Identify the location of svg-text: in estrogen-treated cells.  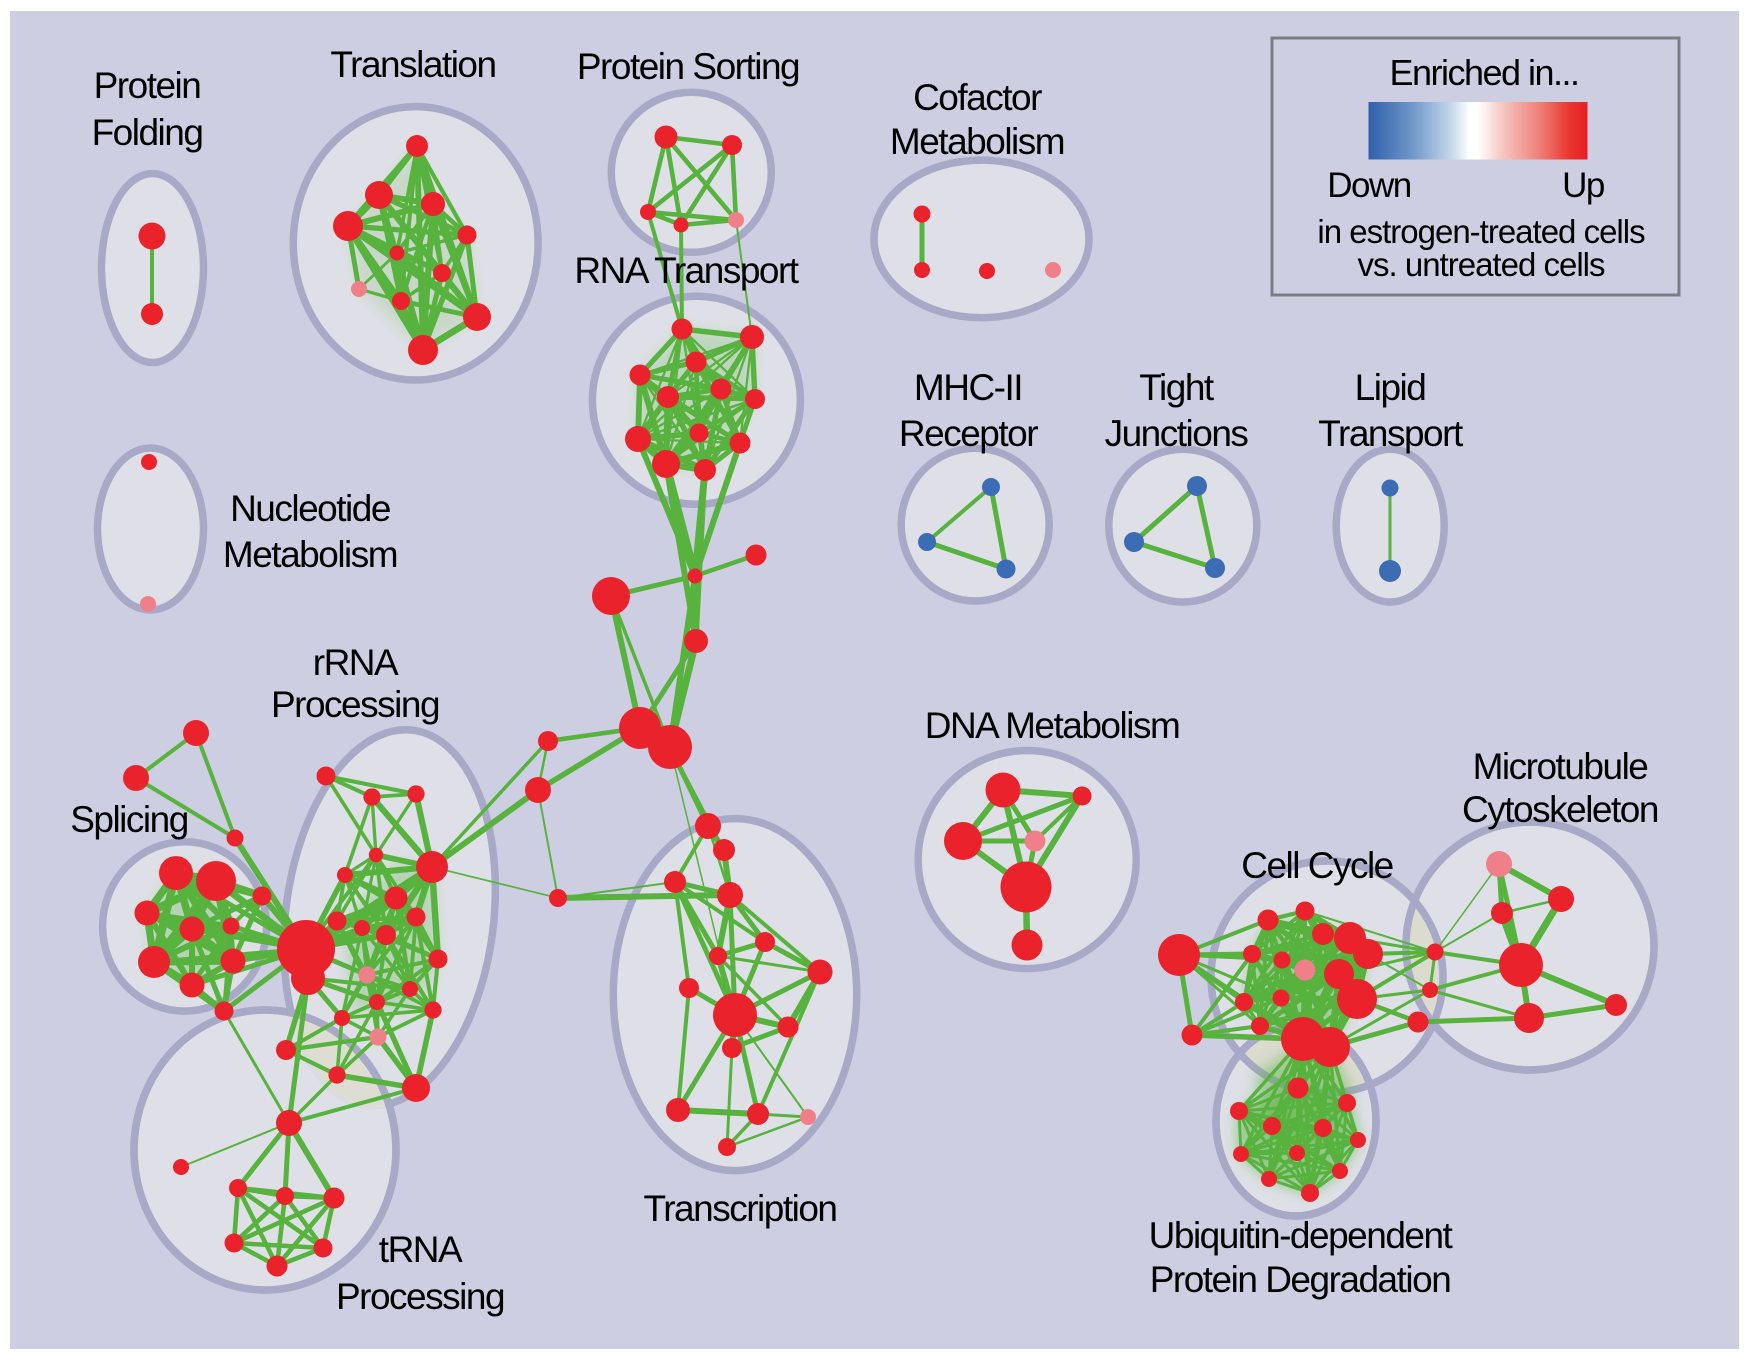
(1481, 231).